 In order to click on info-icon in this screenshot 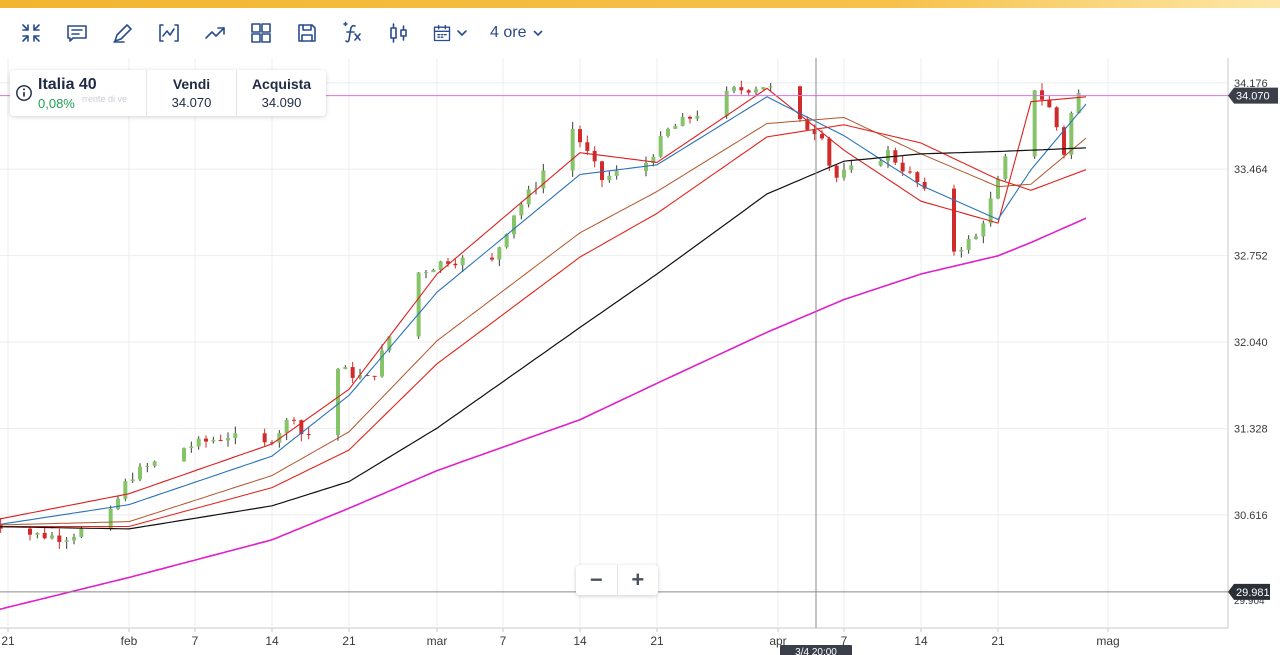, I will do `click(24, 93)`.